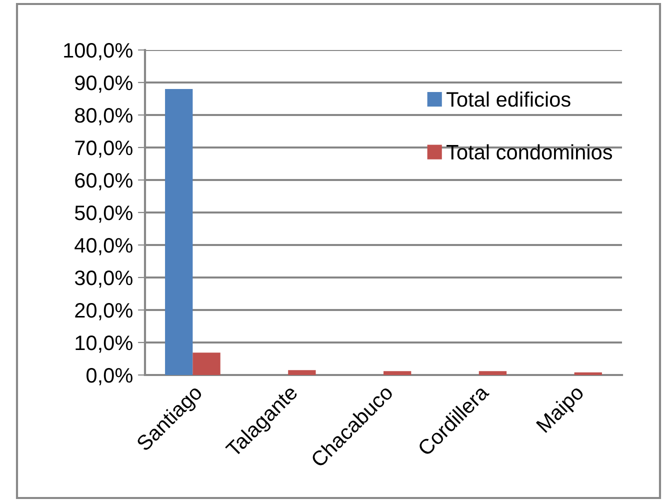 This screenshot has width=663, height=504. Describe the element at coordinates (103, 214) in the screenshot. I see `y-tick-label: 50,0%` at that location.